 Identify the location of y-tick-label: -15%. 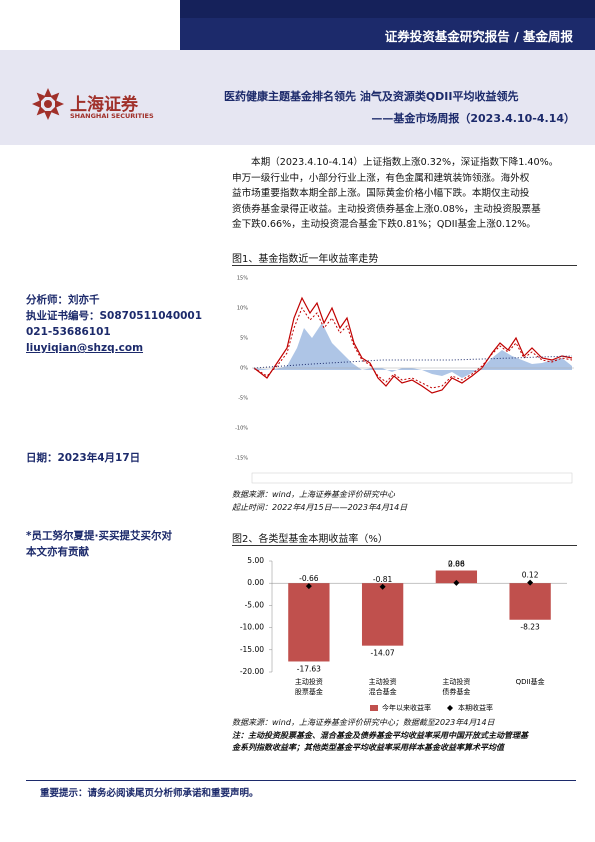
(241, 459).